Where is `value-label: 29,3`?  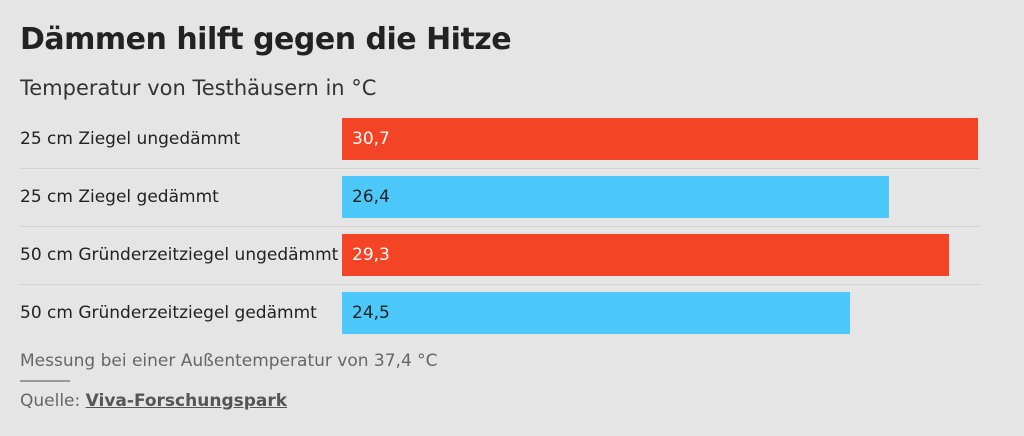
value-label: 29,3 is located at coordinates (371, 255).